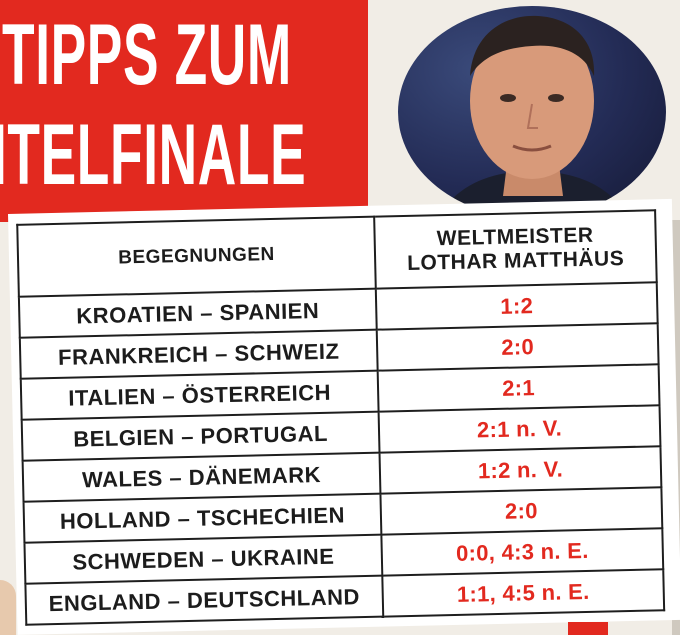 This screenshot has width=680, height=635. I want to click on headline-line-2: ITELFINALE, so click(153, 155).